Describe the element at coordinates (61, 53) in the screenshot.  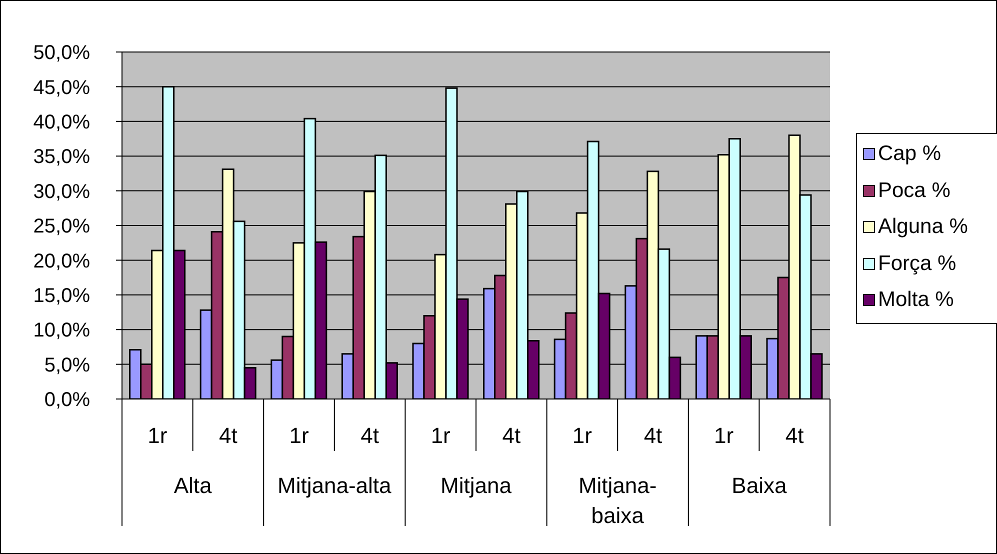
I see `y-tick-label: 50,0%` at that location.